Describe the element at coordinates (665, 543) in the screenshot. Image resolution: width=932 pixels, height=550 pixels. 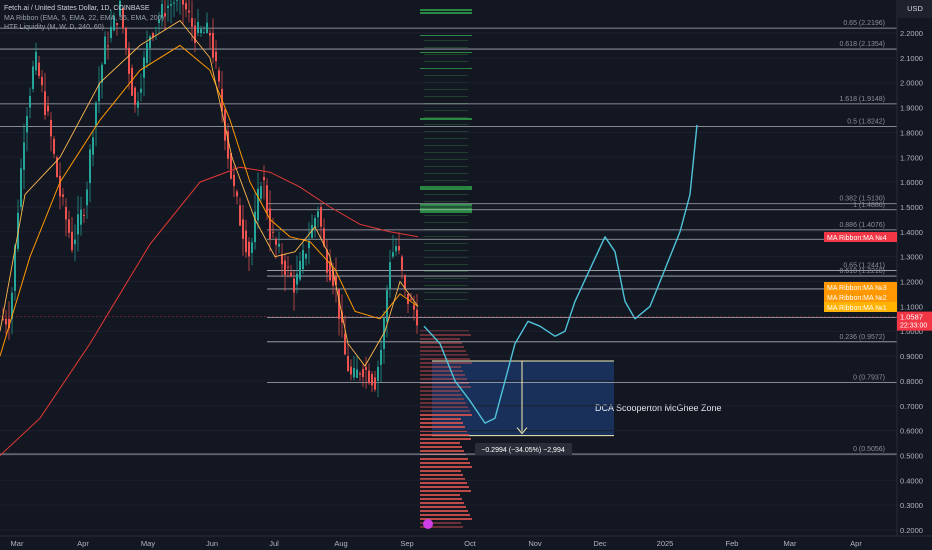
I see `time-tick-10: 2025` at that location.